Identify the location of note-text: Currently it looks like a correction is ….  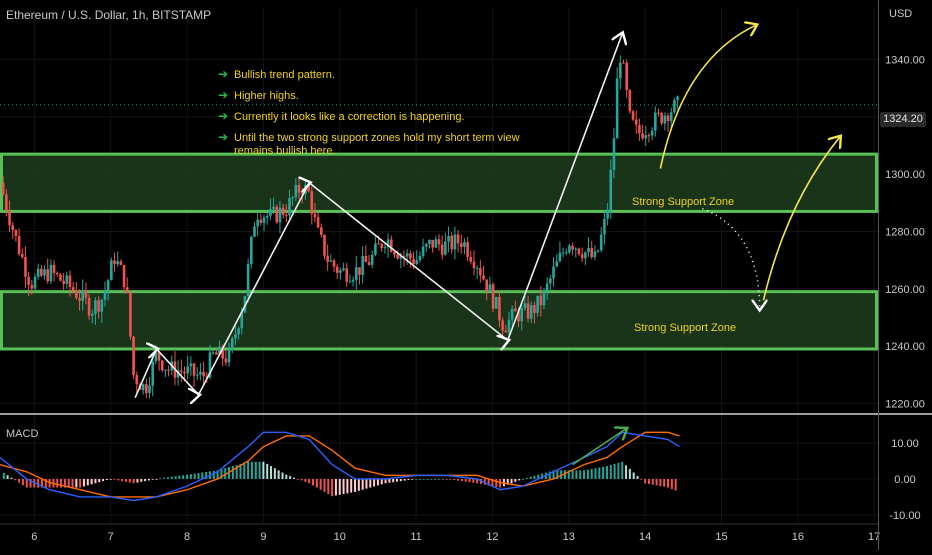
(349, 117).